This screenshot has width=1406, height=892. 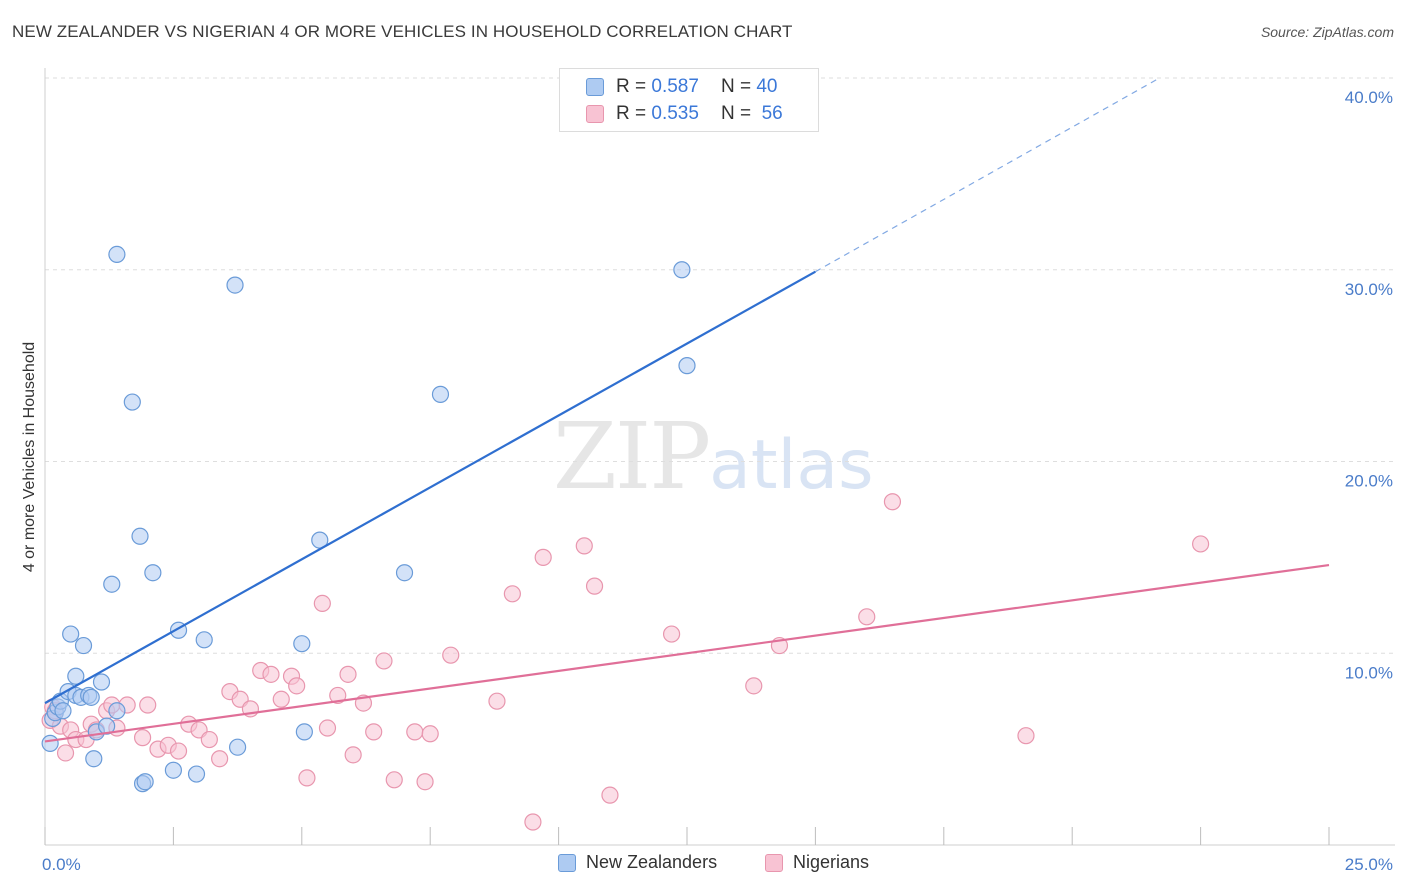 What do you see at coordinates (772, 113) in the screenshot?
I see `legend-n-value: 56` at bounding box center [772, 113].